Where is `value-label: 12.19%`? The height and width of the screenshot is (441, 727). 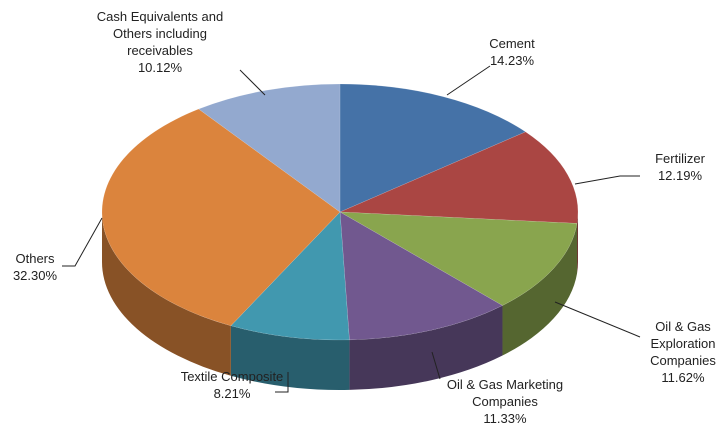
value-label: 12.19% is located at coordinates (680, 175).